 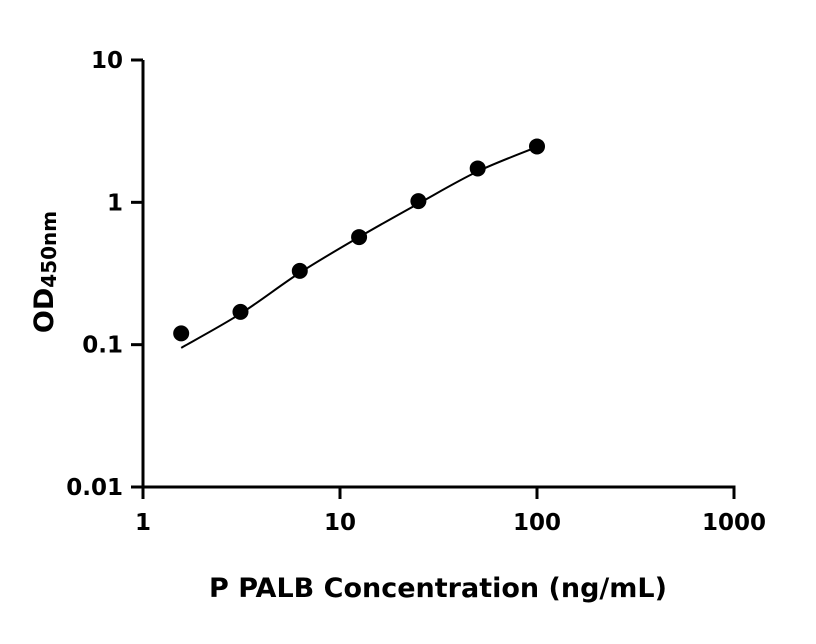 What do you see at coordinates (143, 523) in the screenshot?
I see `x-tick-label: 1` at bounding box center [143, 523].